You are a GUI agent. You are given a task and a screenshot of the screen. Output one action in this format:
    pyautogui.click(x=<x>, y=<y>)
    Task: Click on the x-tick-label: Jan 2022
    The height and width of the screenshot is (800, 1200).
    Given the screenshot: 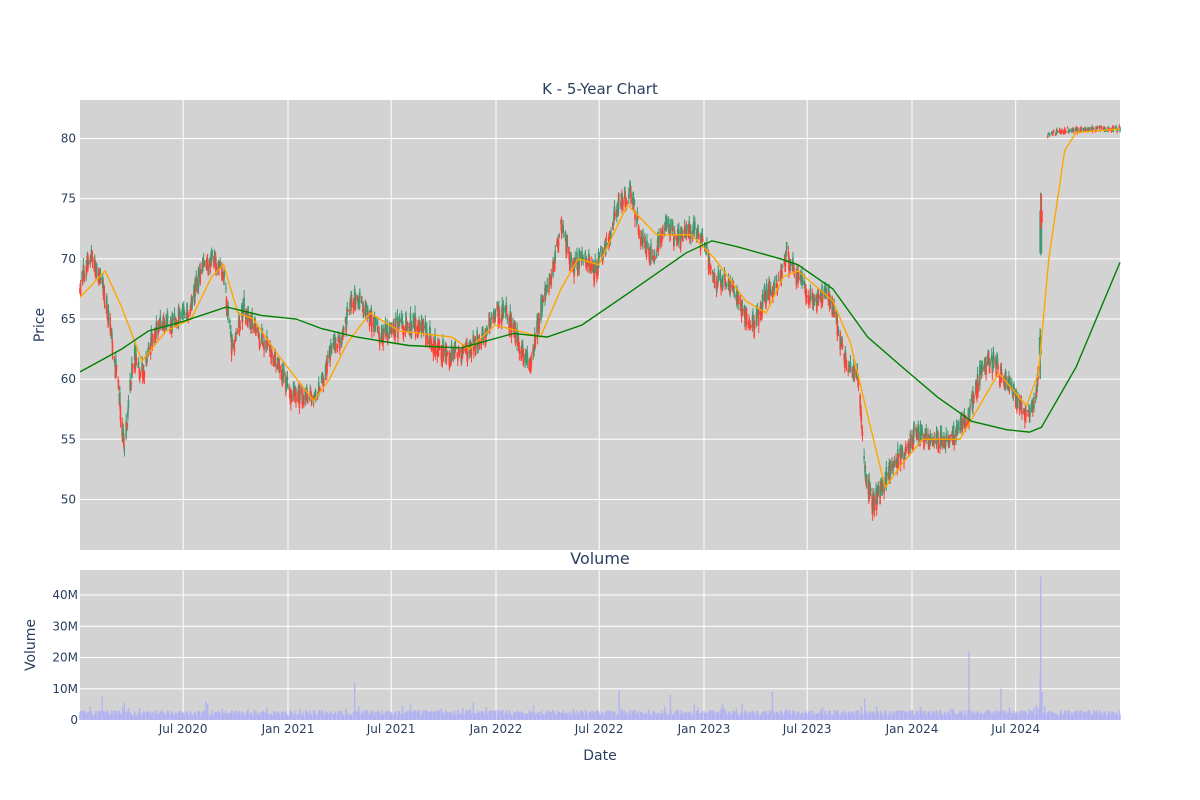 What is the action you would take?
    pyautogui.click(x=496, y=729)
    